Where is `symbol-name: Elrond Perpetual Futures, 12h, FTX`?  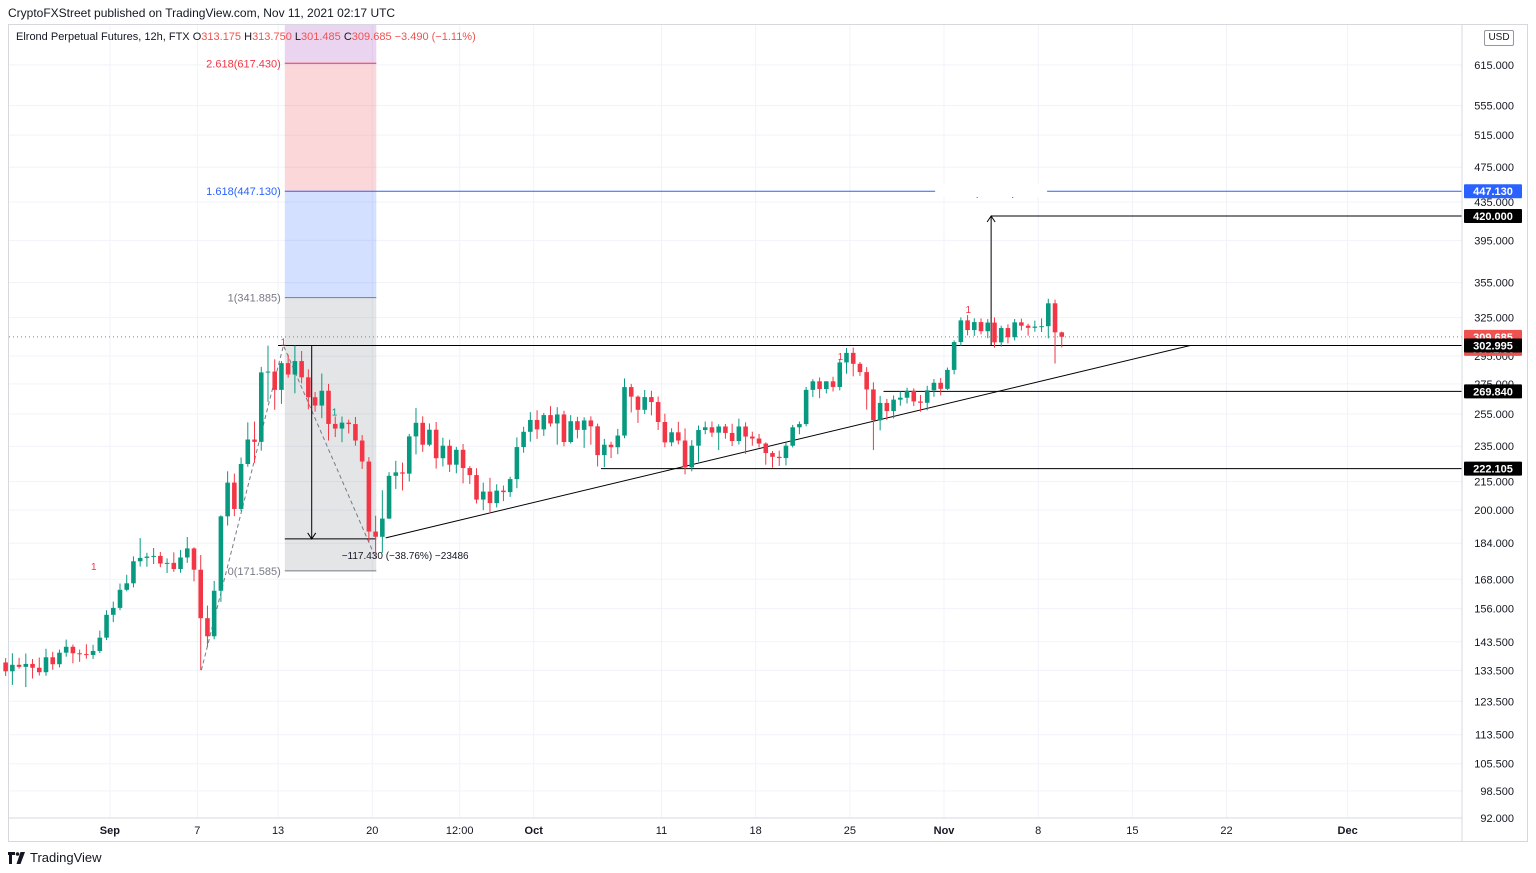 symbol-name: Elrond Perpetual Futures, 12h, FTX is located at coordinates (103, 37).